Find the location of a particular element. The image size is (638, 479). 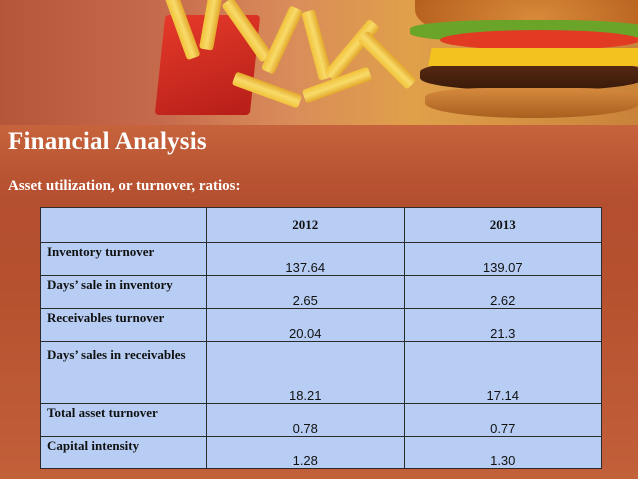

slide-title: Financial Analysis is located at coordinates (107, 141).